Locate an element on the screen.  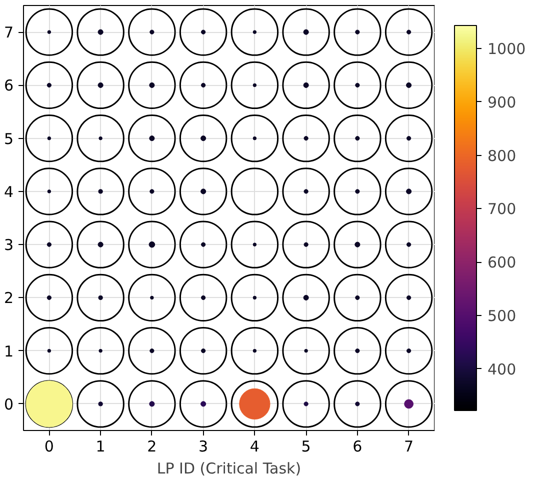
x-tick-label: 5 is located at coordinates (306, 447).